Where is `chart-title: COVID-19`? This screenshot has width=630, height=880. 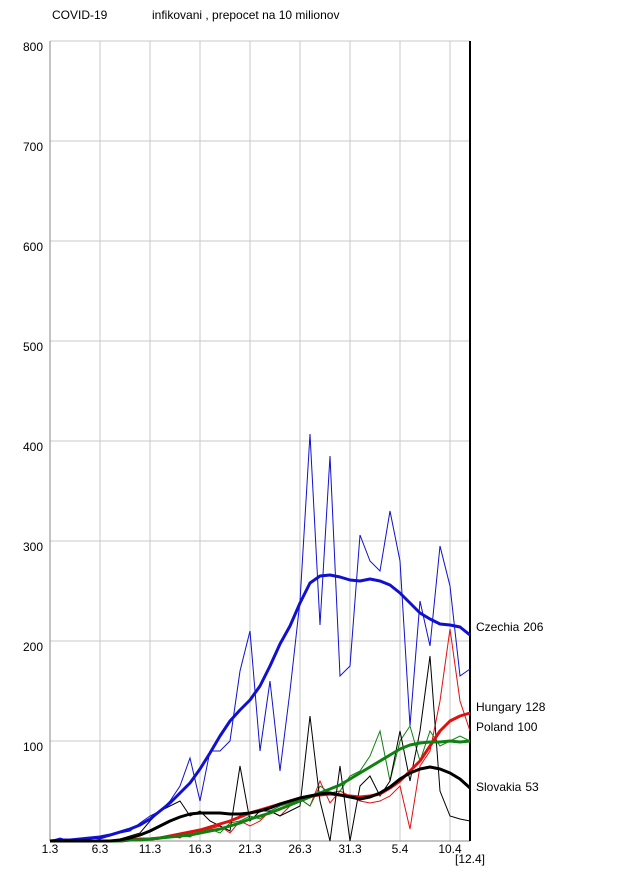 chart-title: COVID-19 is located at coordinates (80, 15).